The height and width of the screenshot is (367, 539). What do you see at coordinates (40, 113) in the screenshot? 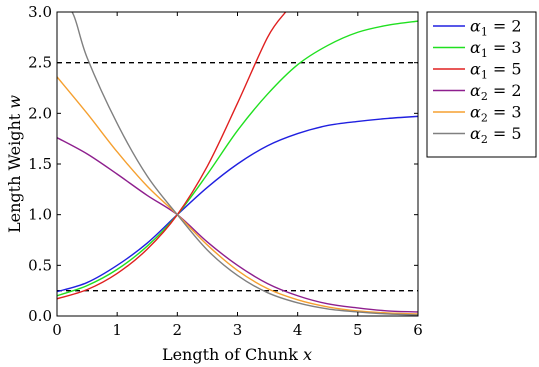
I see `y-tick-label: 2.0` at bounding box center [40, 113].